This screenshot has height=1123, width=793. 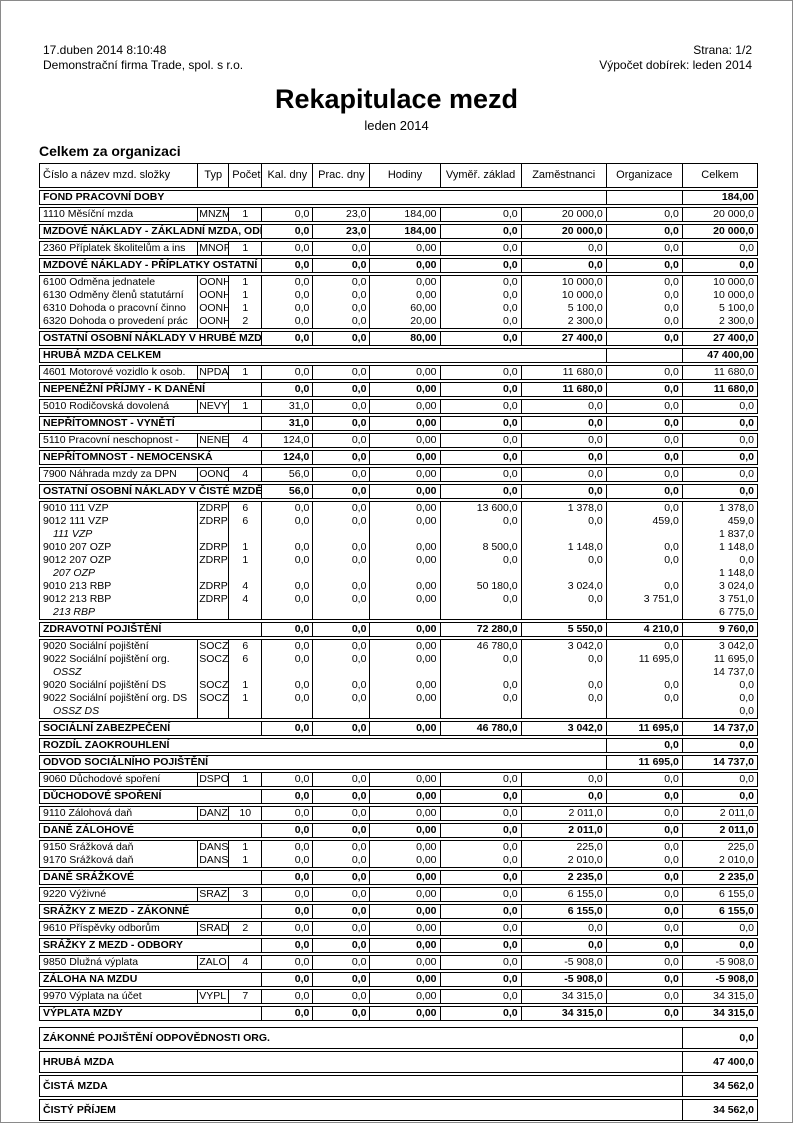 What do you see at coordinates (720, 295) in the screenshot?
I see `cell-celkem: 10 000,0` at bounding box center [720, 295].